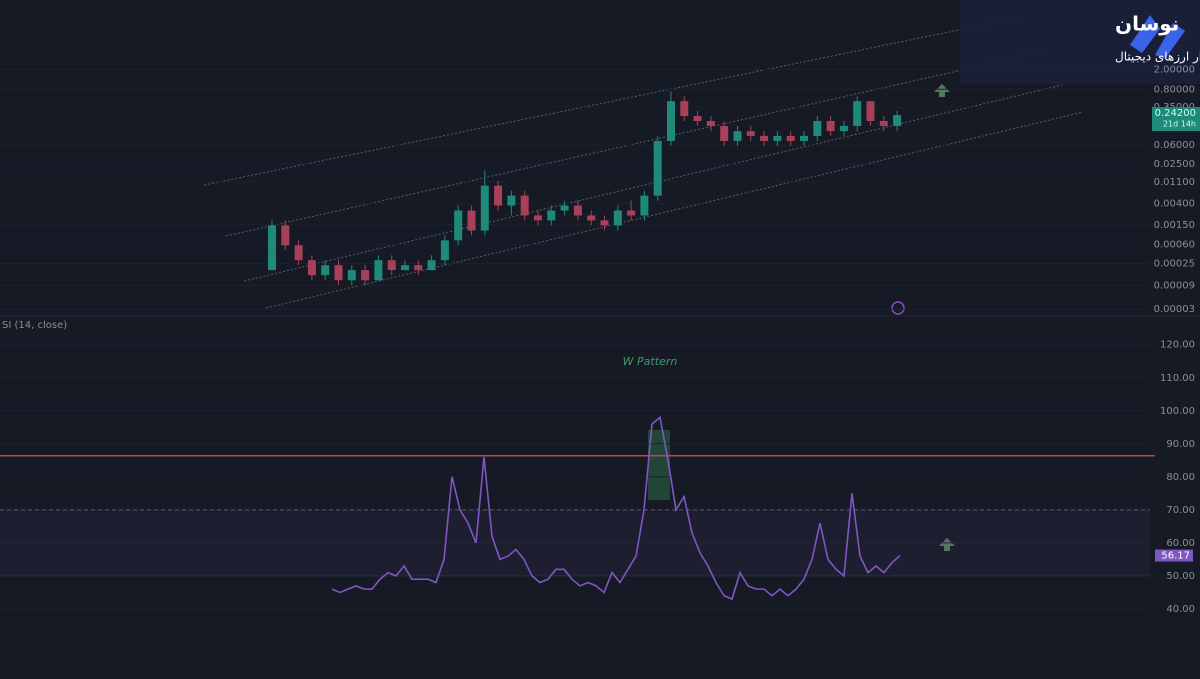 This screenshot has height=679, width=1200. What do you see at coordinates (1174, 245) in the screenshot?
I see `y-tick-label: 0.00060` at bounding box center [1174, 245].